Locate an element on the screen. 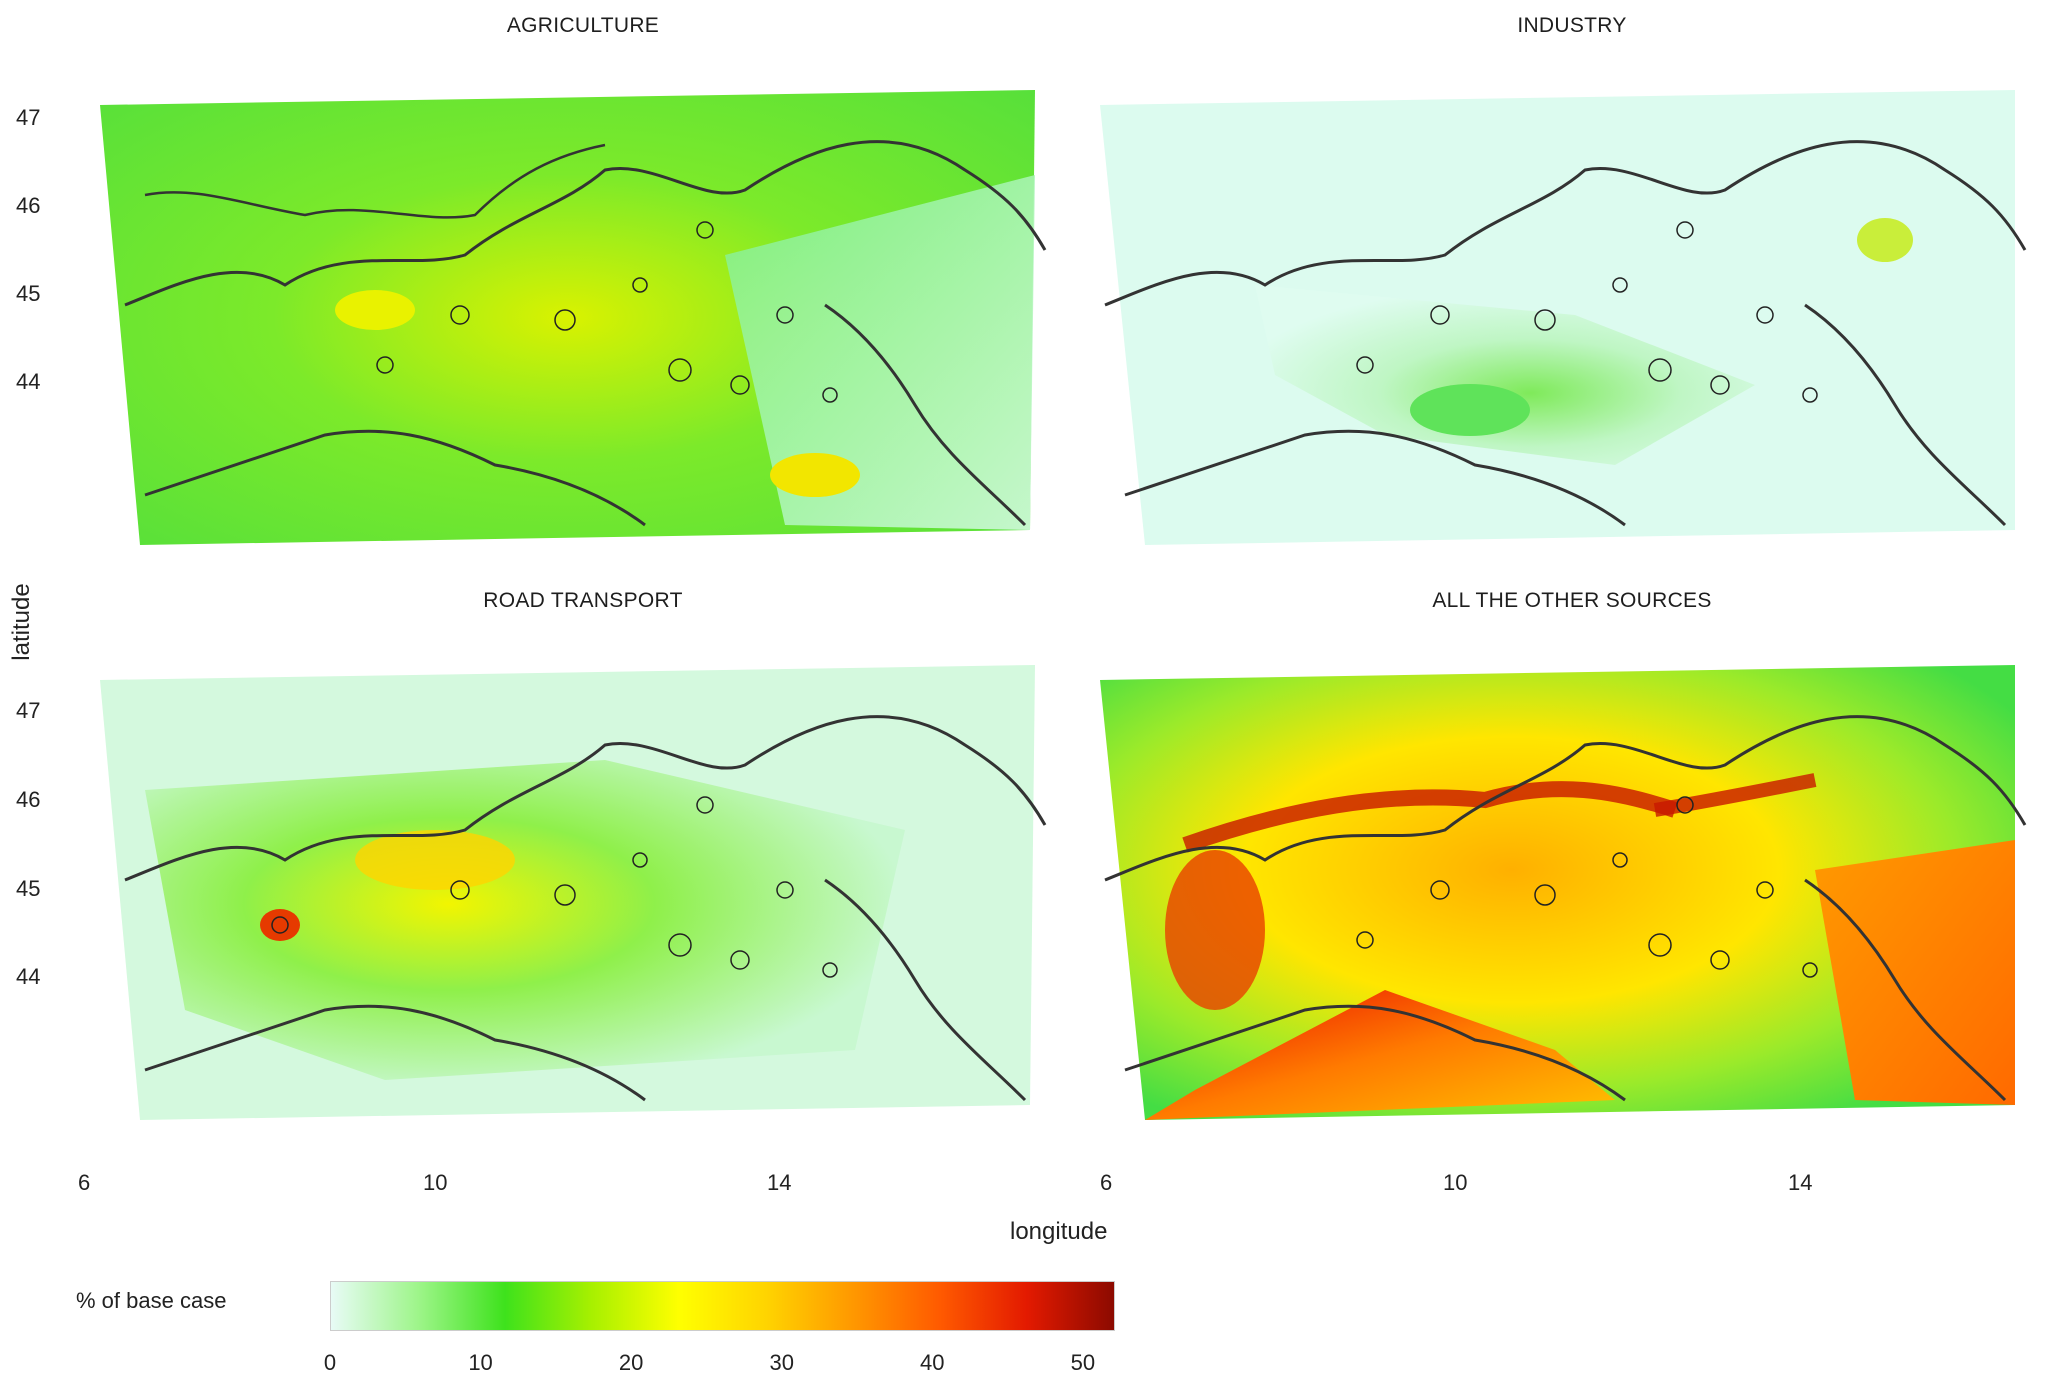 The height and width of the screenshot is (1389, 2067). sea-area-adriatic is located at coordinates (1915, 972).